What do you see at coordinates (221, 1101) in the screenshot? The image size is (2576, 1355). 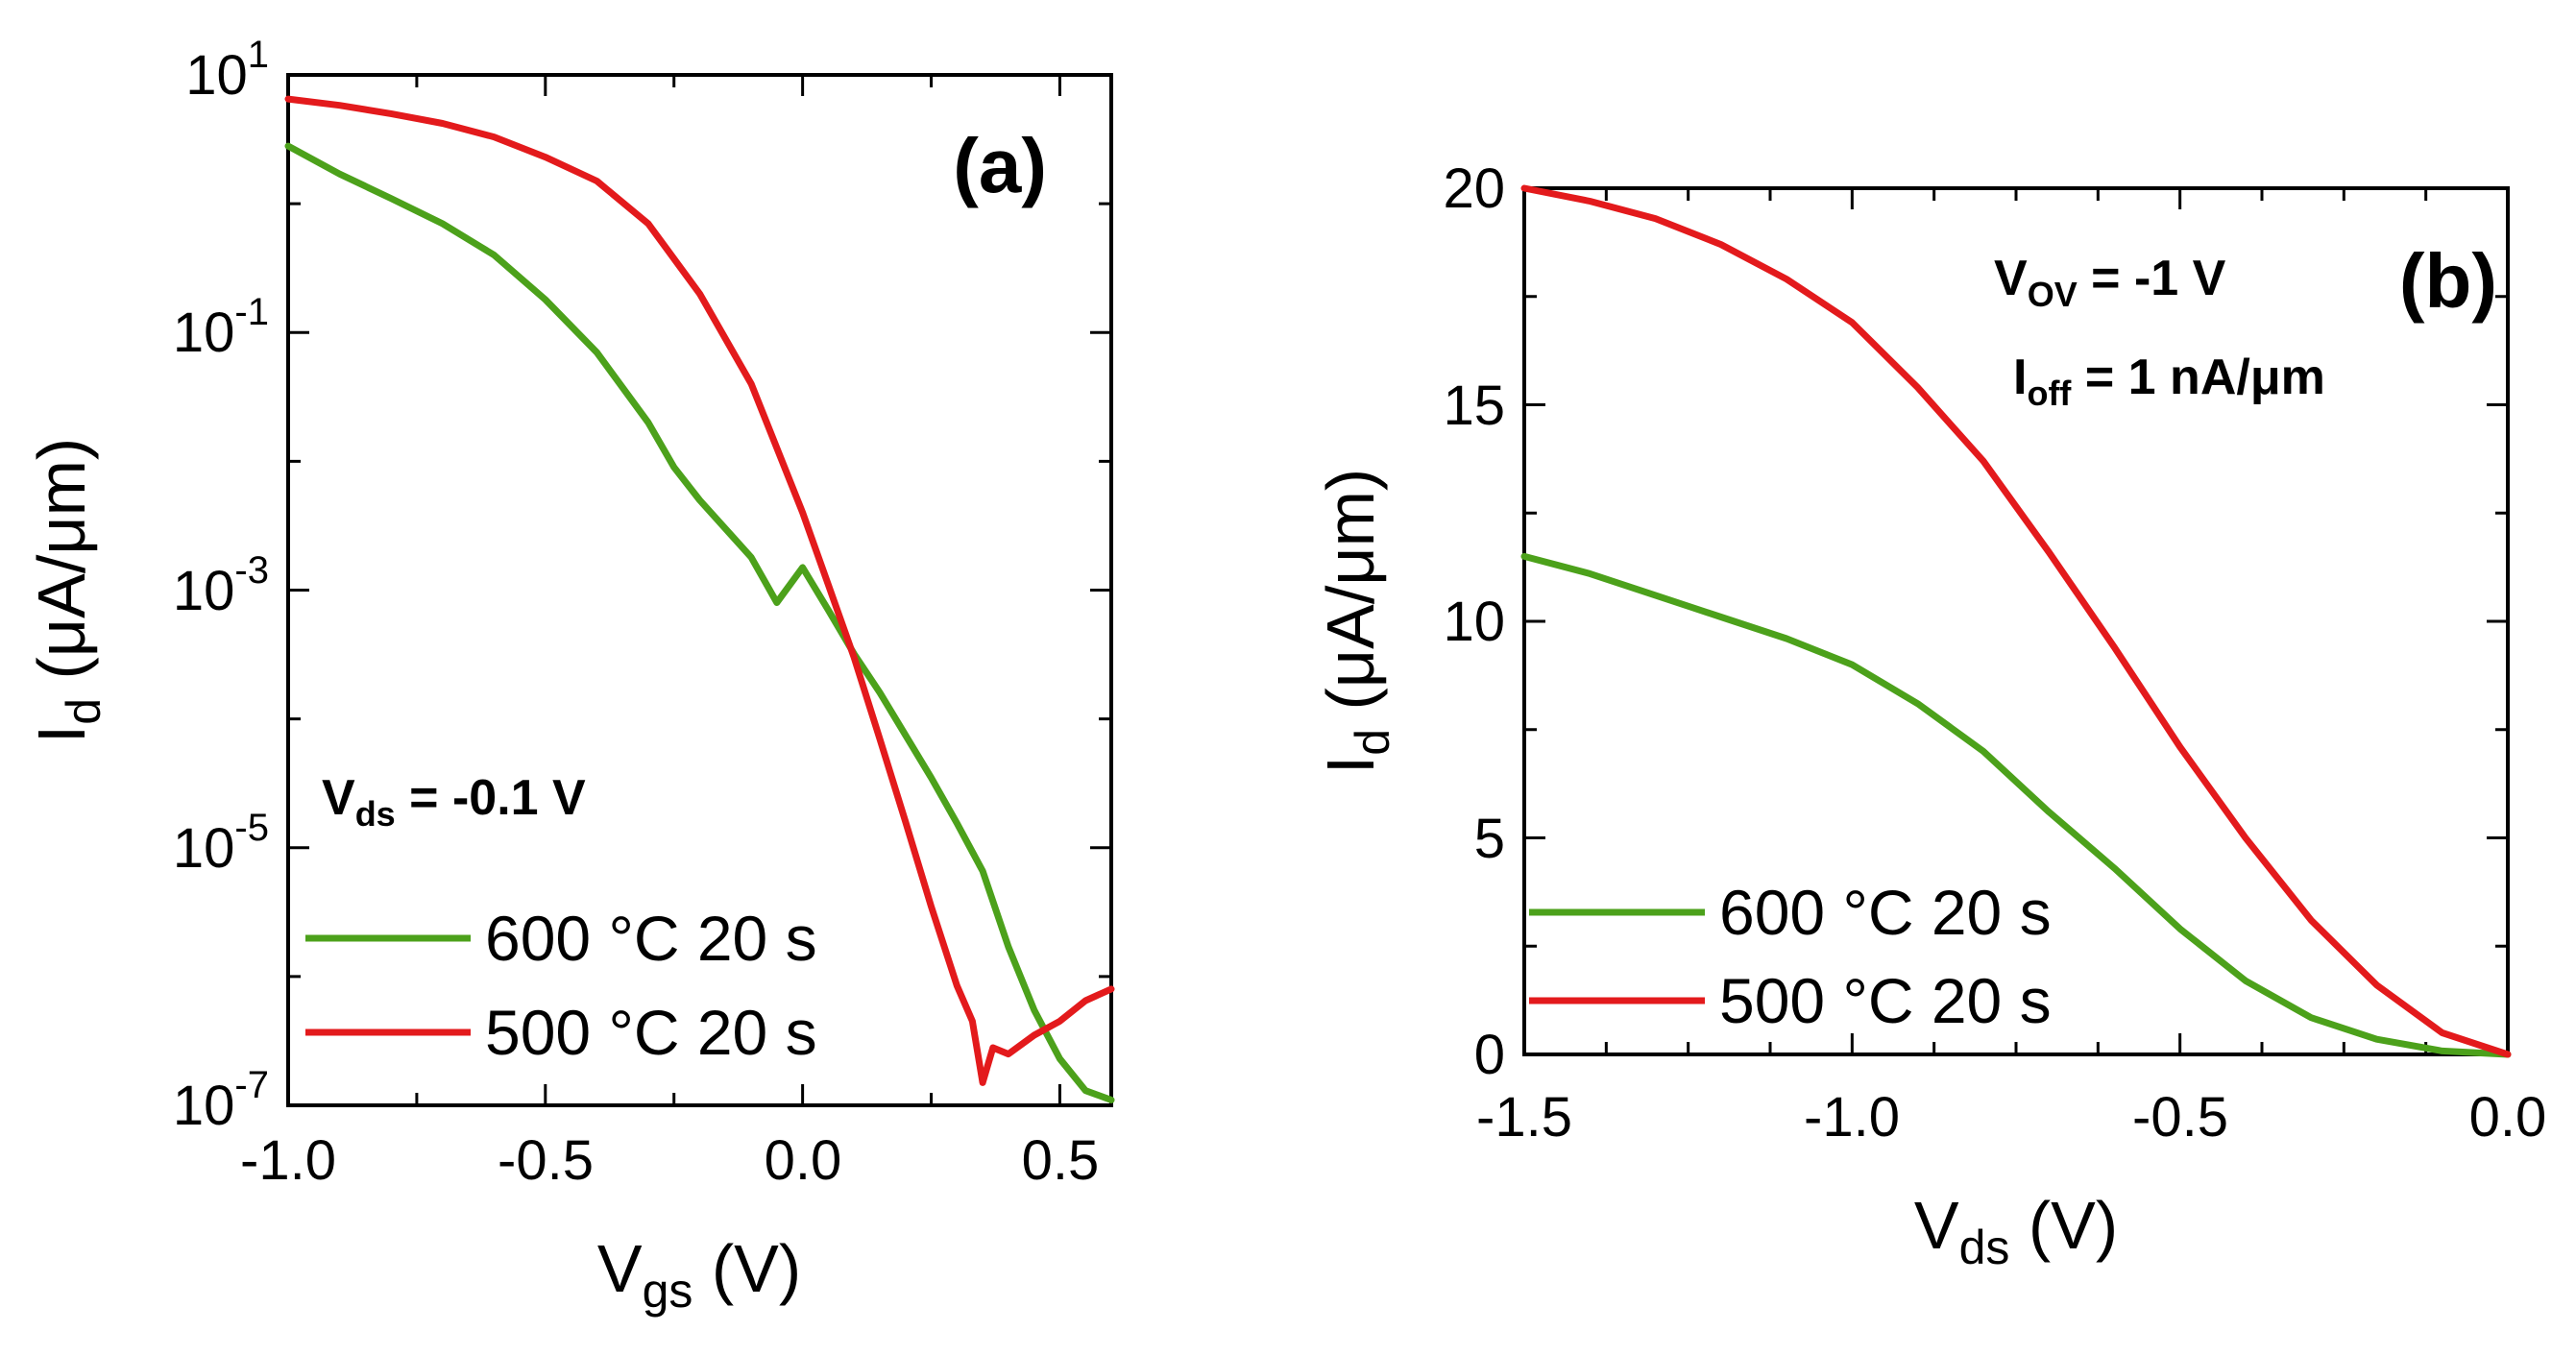 I see `panel-a-y-tick-label: 10⁻⁷` at bounding box center [221, 1101].